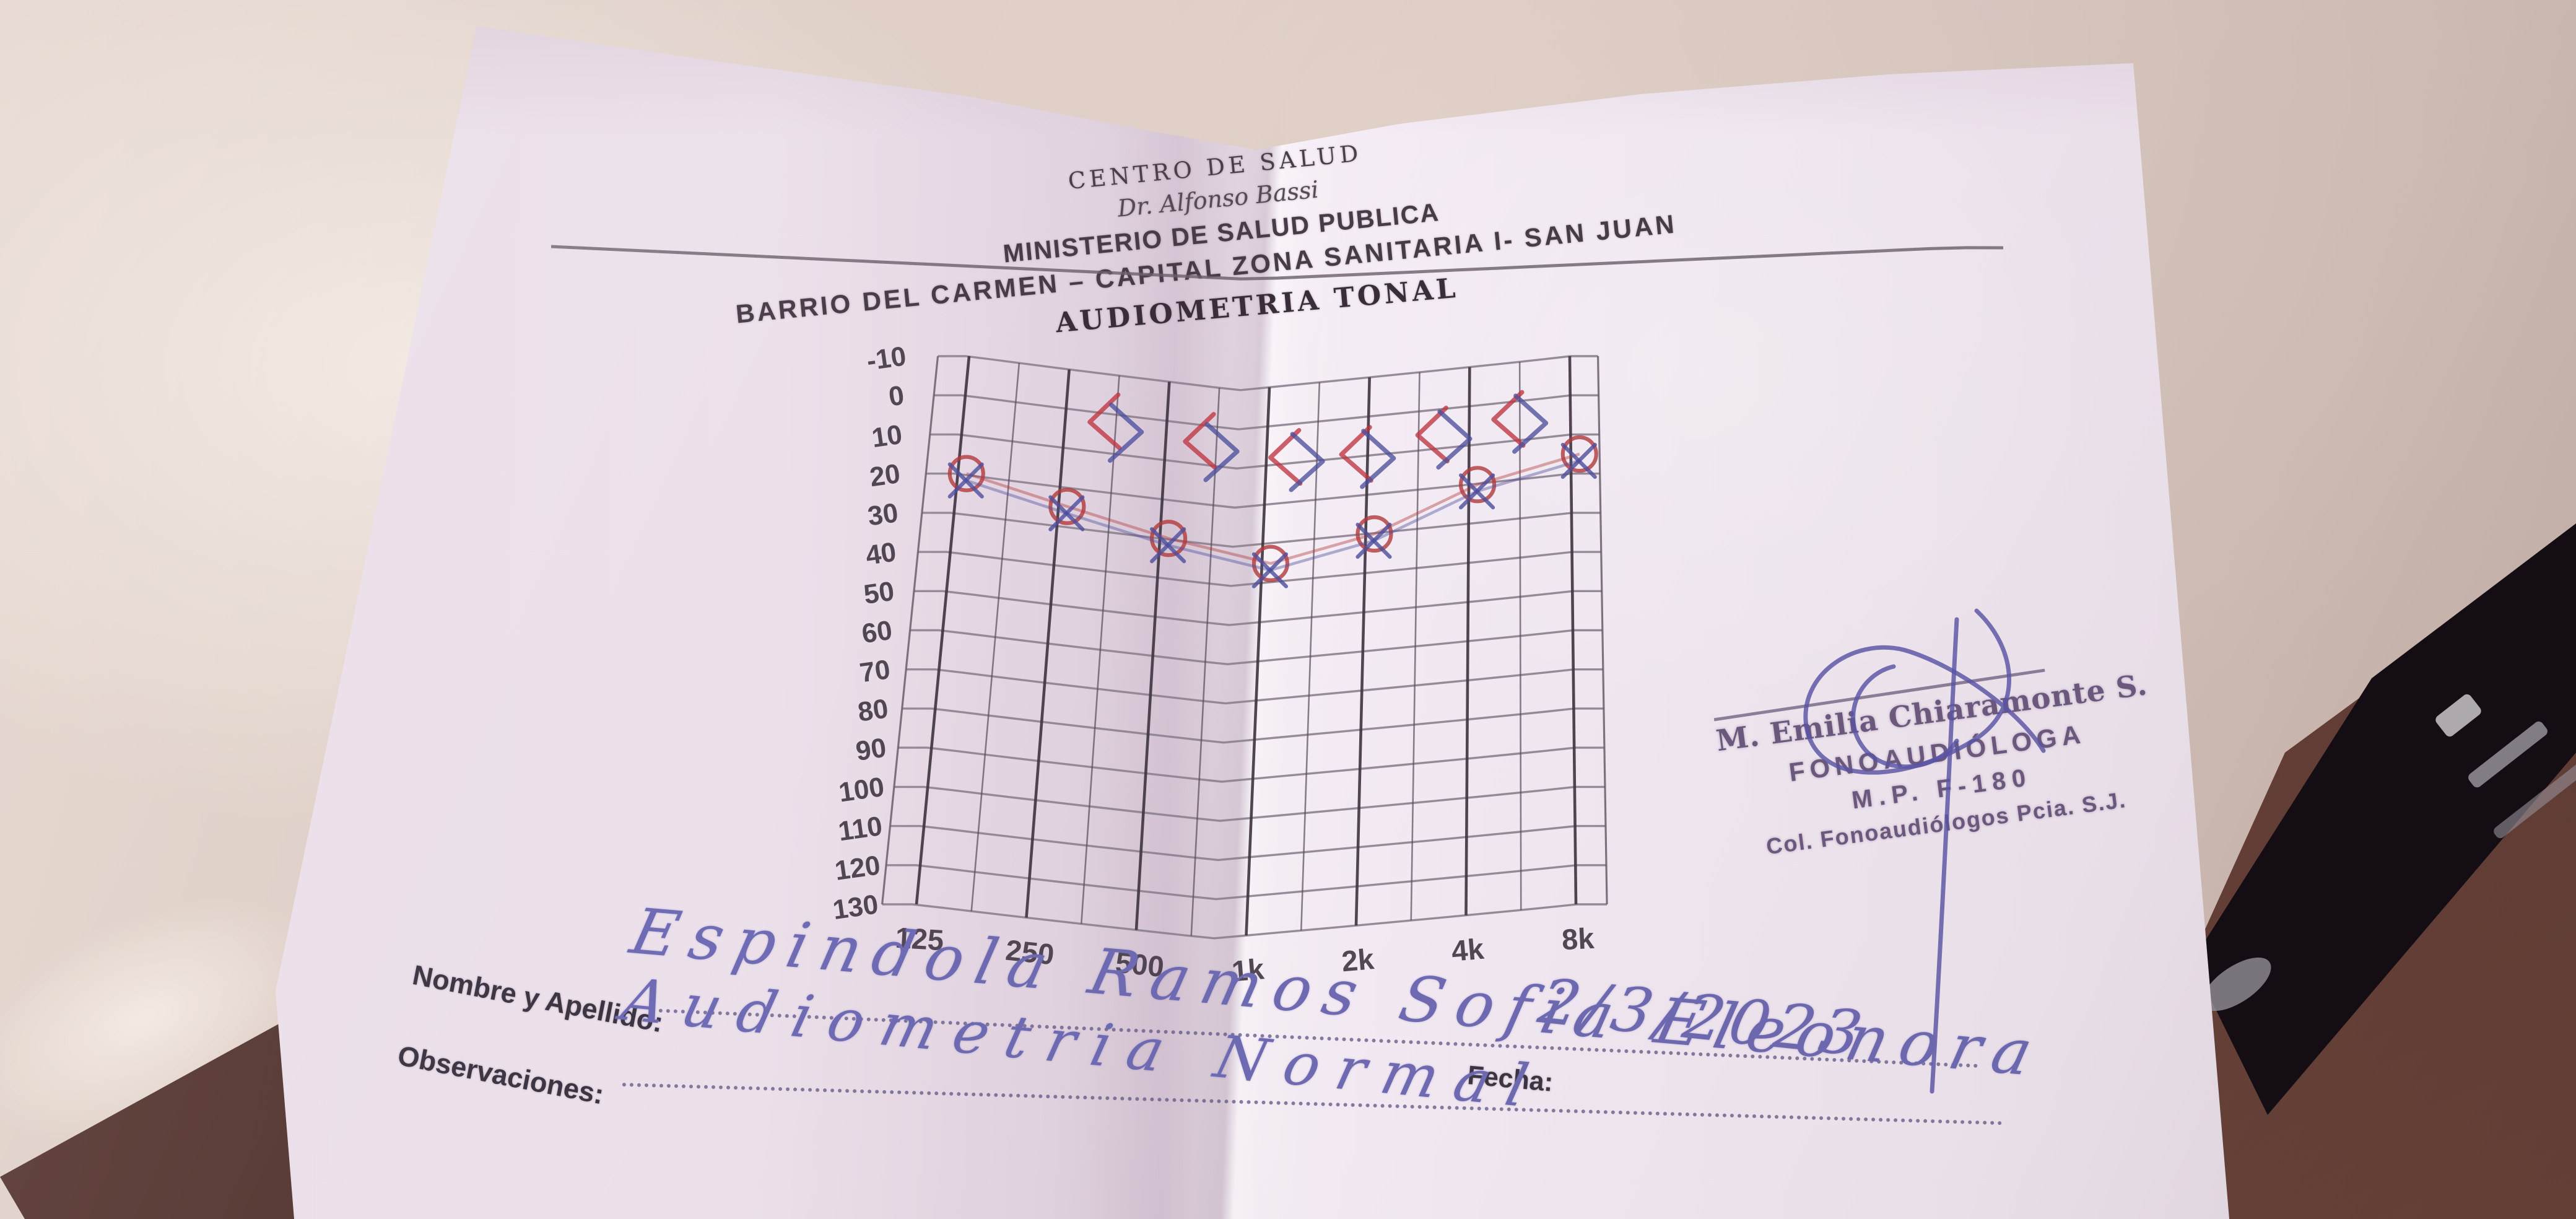  Describe the element at coordinates (1468, 950) in the screenshot. I see `x-axis-tick-label: 4k` at that location.